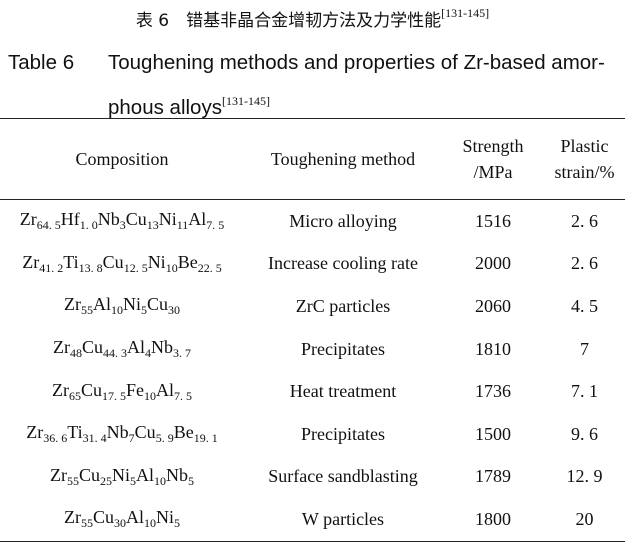 This screenshot has height=543, width=625. What do you see at coordinates (493, 305) in the screenshot?
I see `strength-cell: 2060` at bounding box center [493, 305].